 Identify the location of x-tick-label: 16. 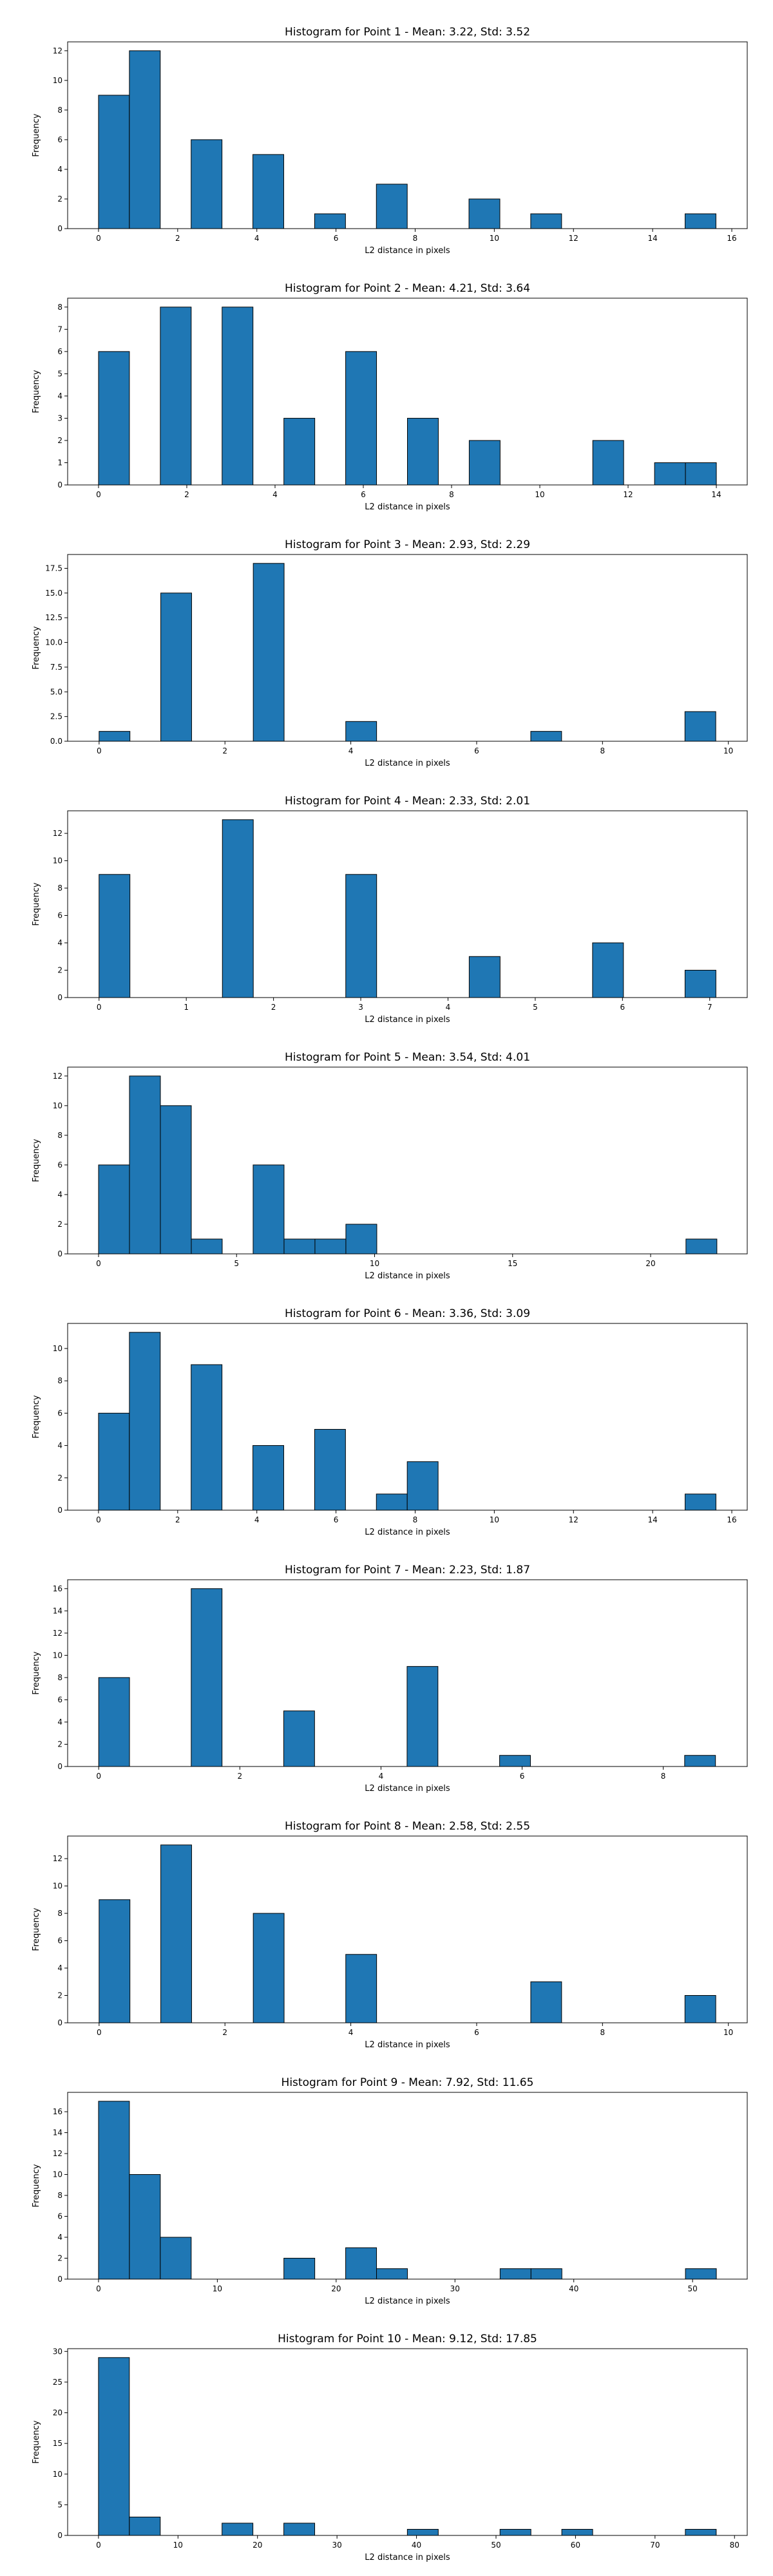
(731, 239).